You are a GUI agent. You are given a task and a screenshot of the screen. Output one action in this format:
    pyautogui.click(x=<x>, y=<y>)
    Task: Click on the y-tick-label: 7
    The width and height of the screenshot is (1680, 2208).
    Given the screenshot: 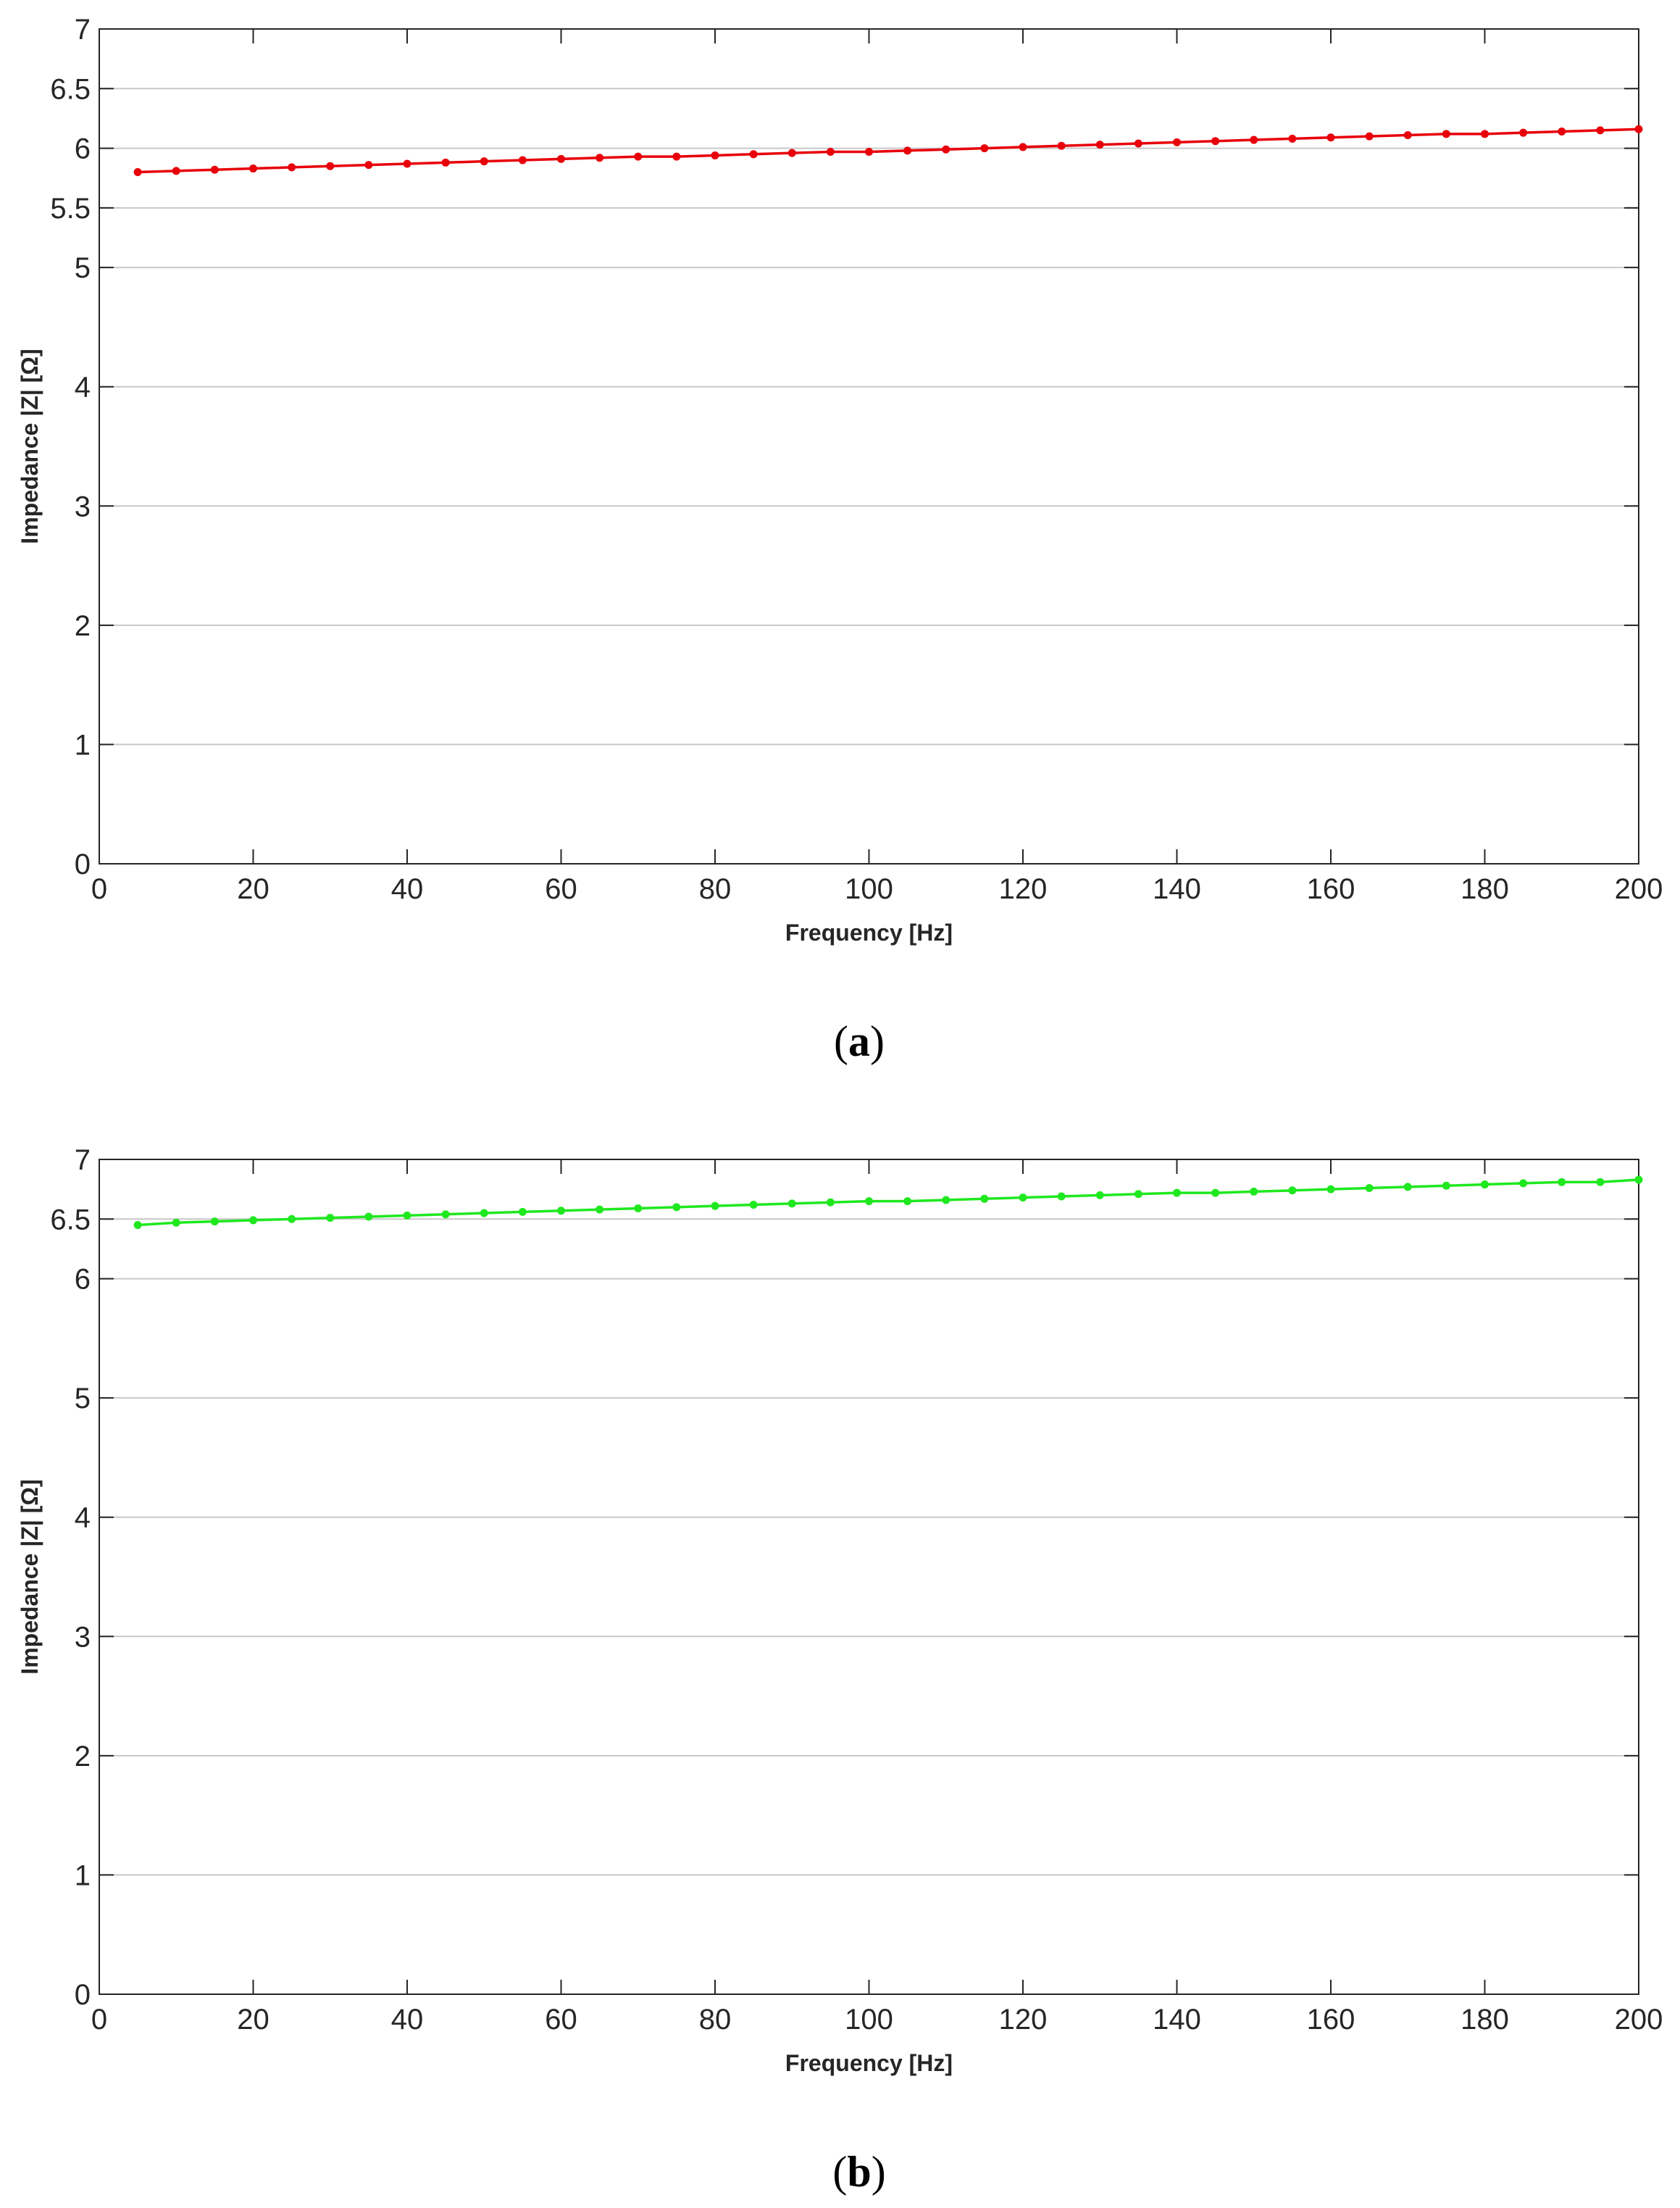 What is the action you would take?
    pyautogui.click(x=83, y=1160)
    